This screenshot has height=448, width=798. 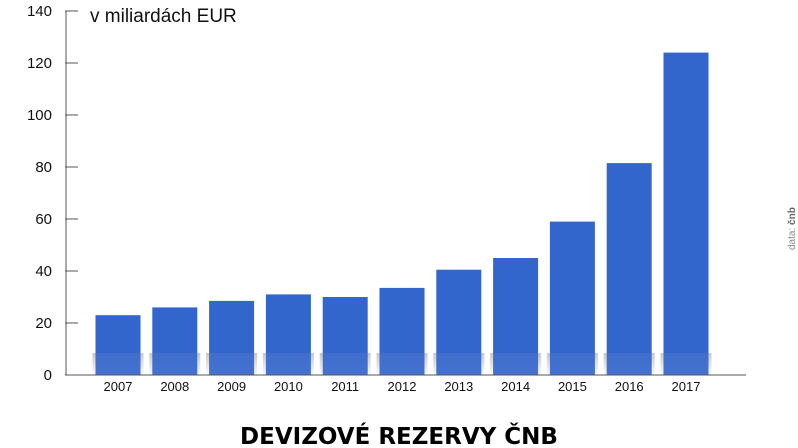 What do you see at coordinates (118, 334) in the screenshot?
I see `bar-2007` at bounding box center [118, 334].